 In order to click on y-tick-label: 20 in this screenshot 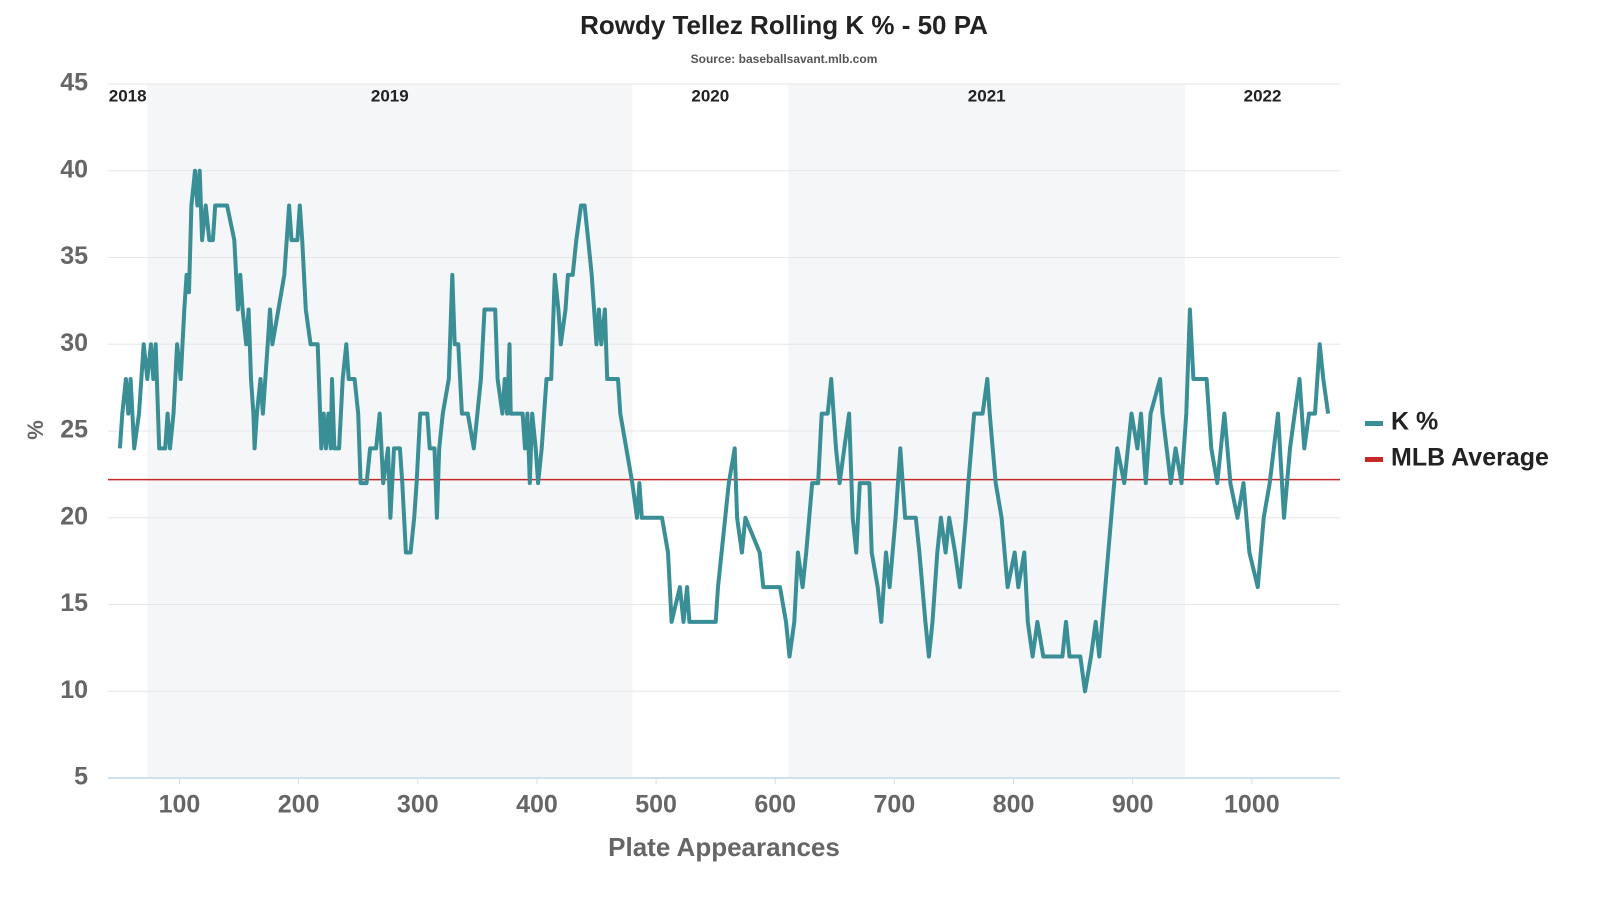, I will do `click(74, 516)`.